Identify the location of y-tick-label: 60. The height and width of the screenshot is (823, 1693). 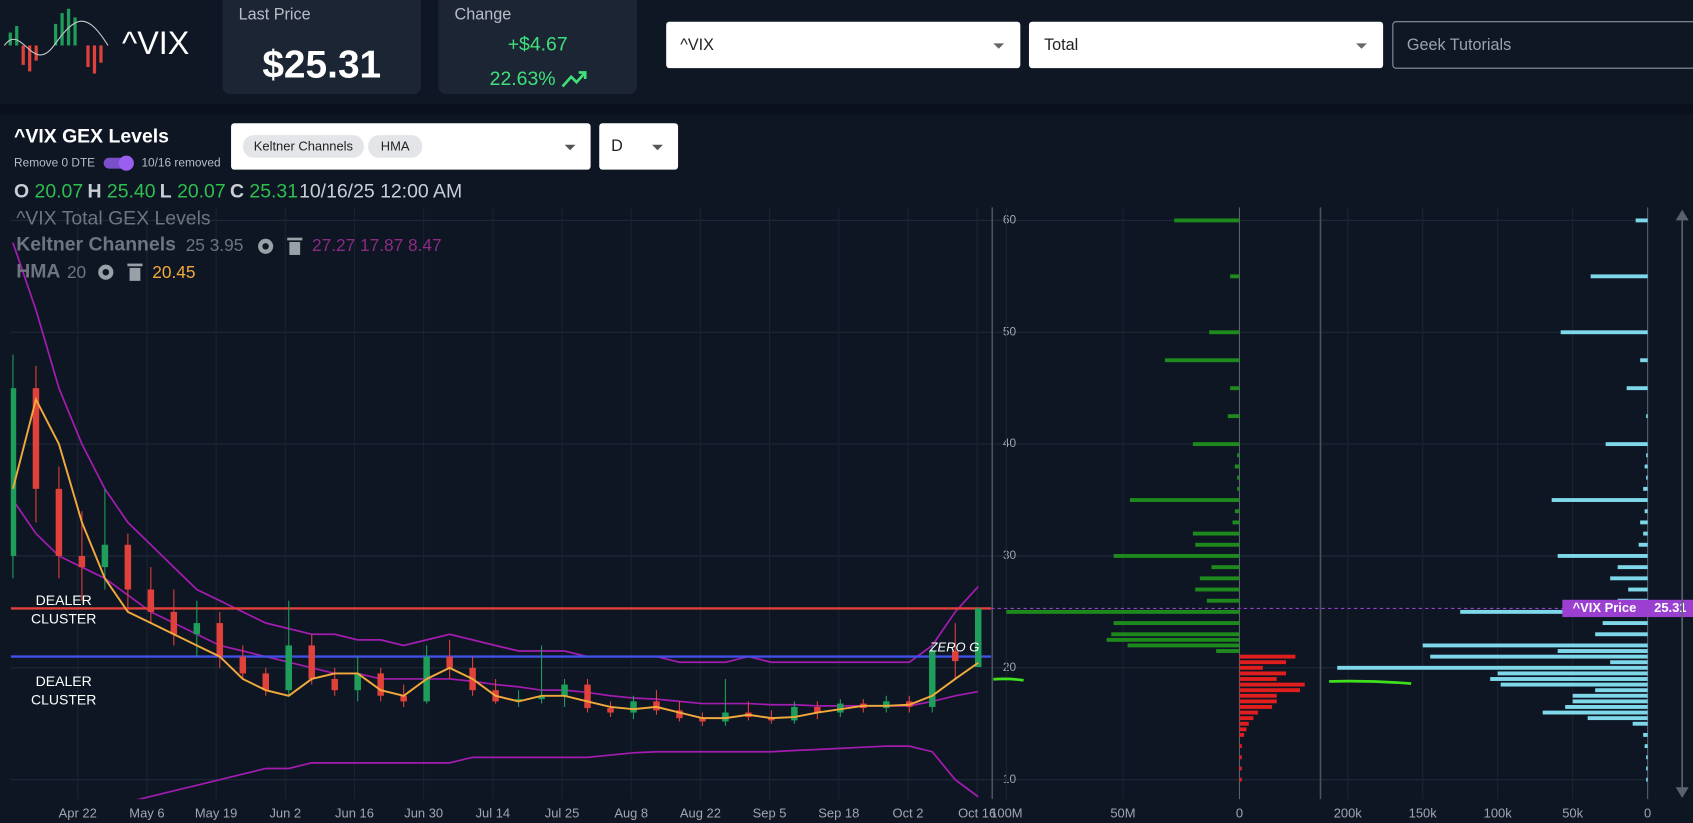
(1010, 220).